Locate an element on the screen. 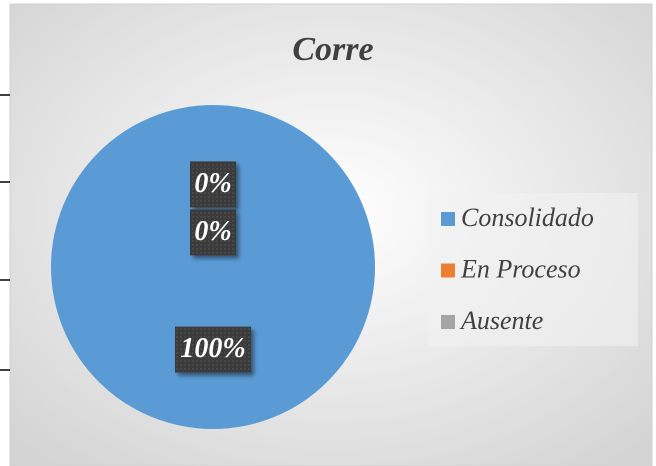 The image size is (656, 466). data-label: 100% is located at coordinates (213, 349).